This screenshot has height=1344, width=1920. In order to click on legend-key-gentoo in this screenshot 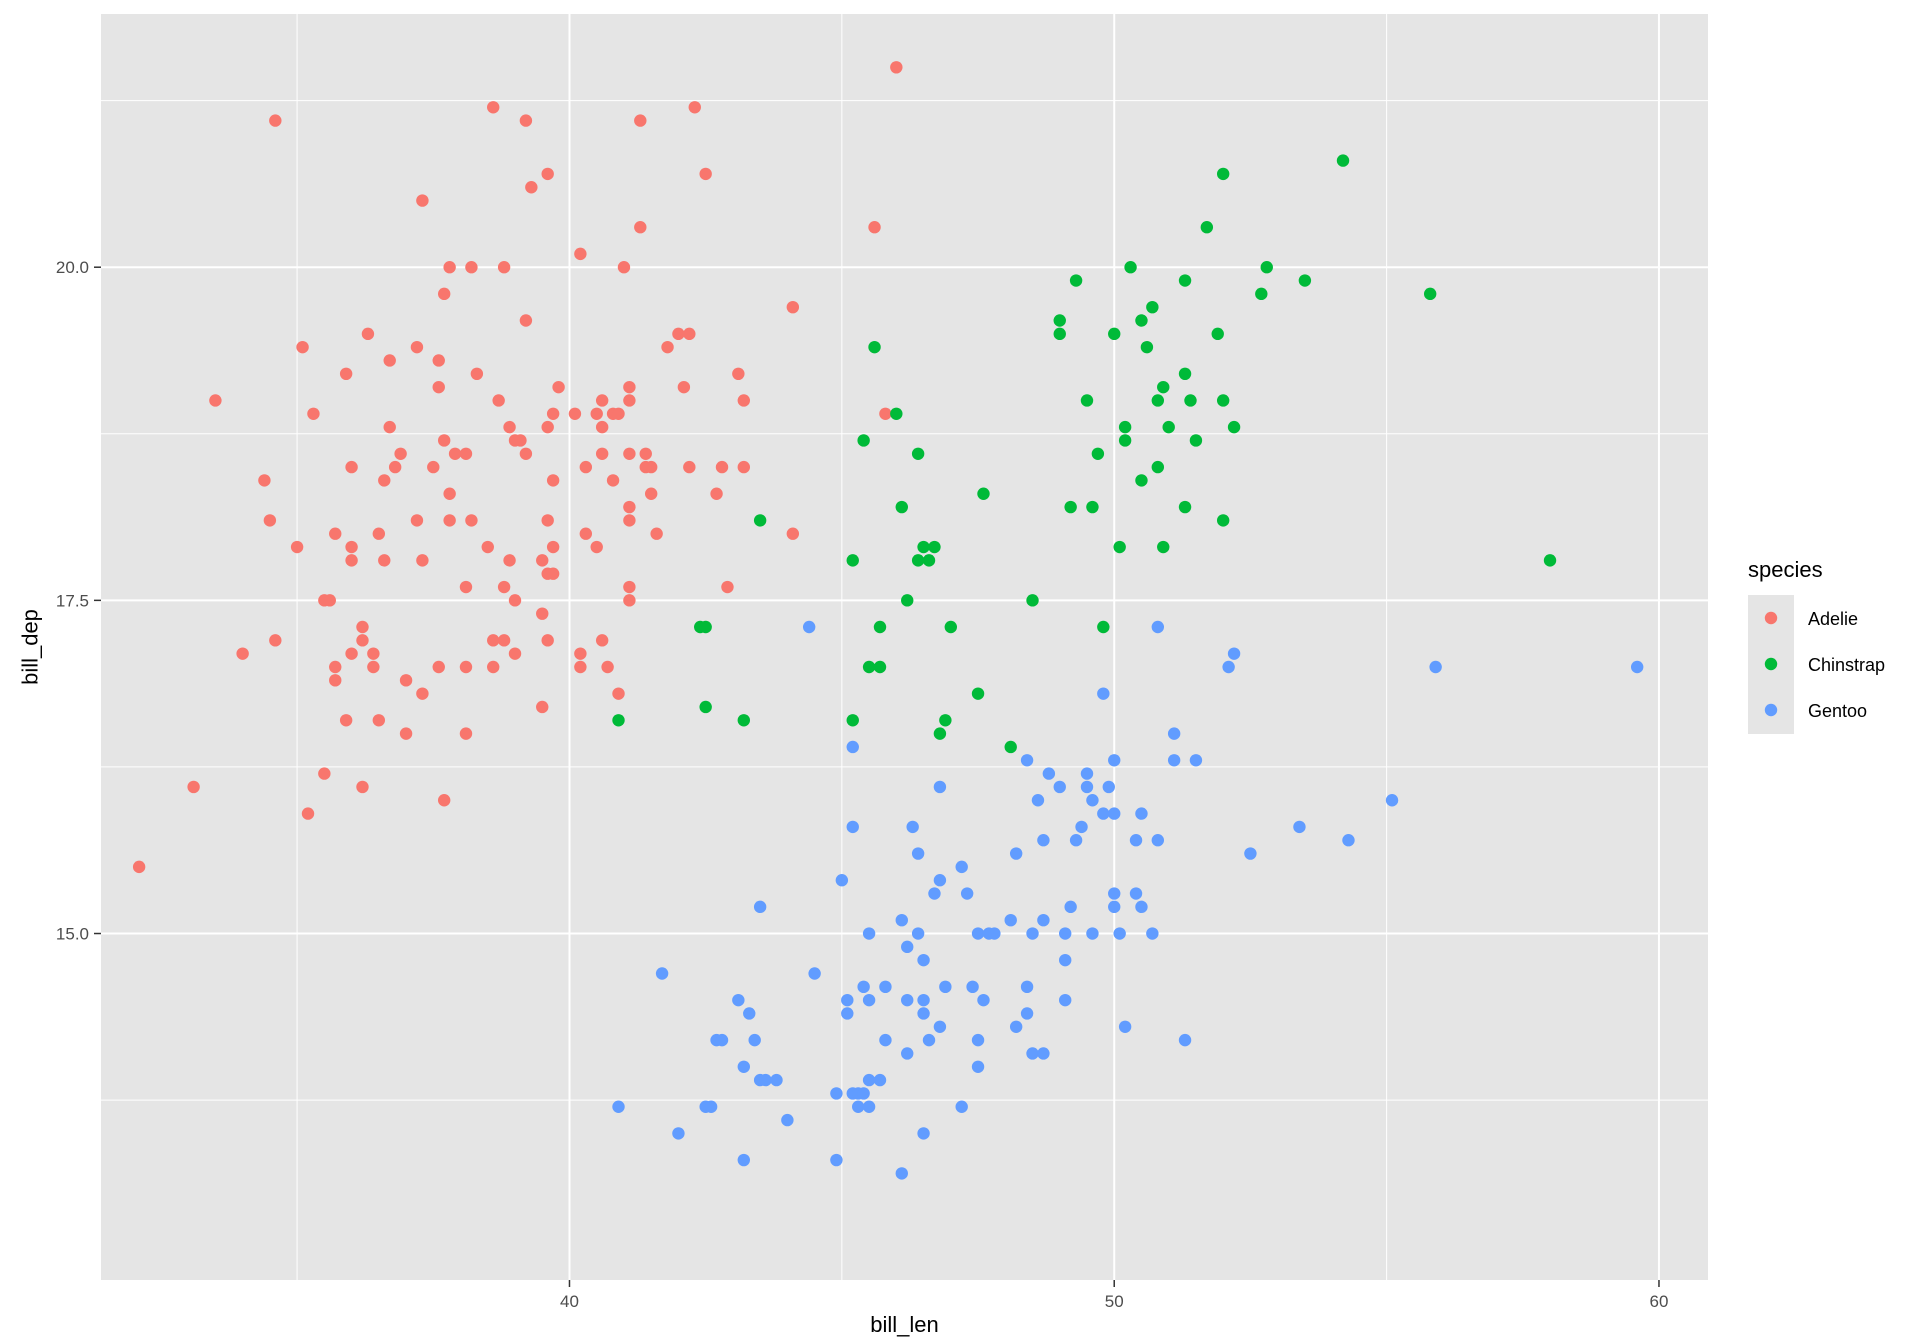, I will do `click(1771, 710)`.